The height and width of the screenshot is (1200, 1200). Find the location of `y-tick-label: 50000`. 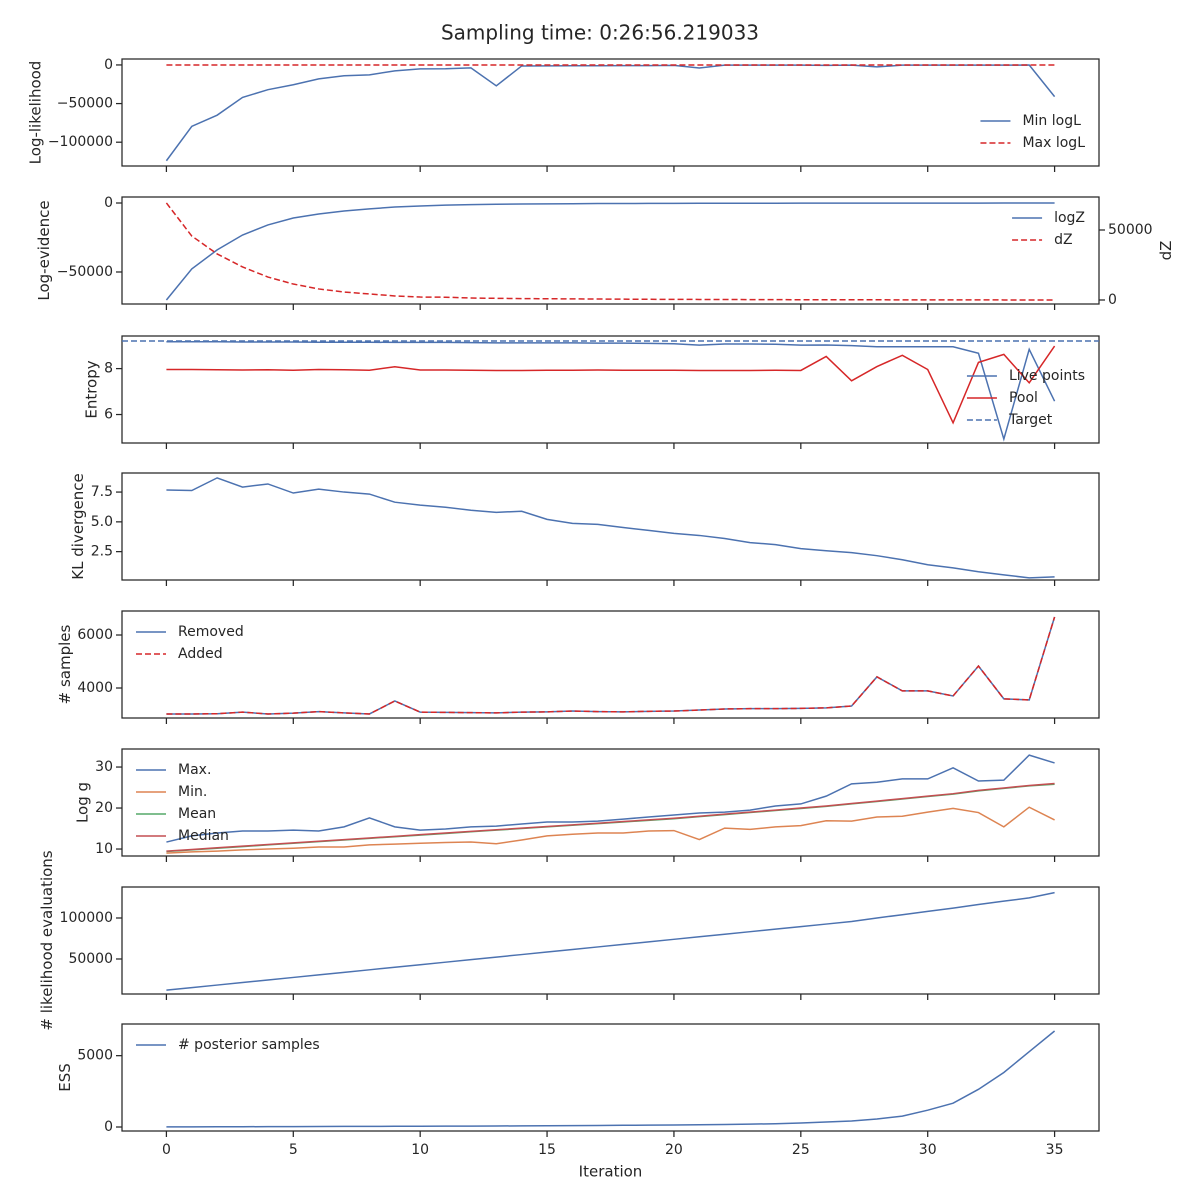

y-tick-label: 50000 is located at coordinates (90, 959).